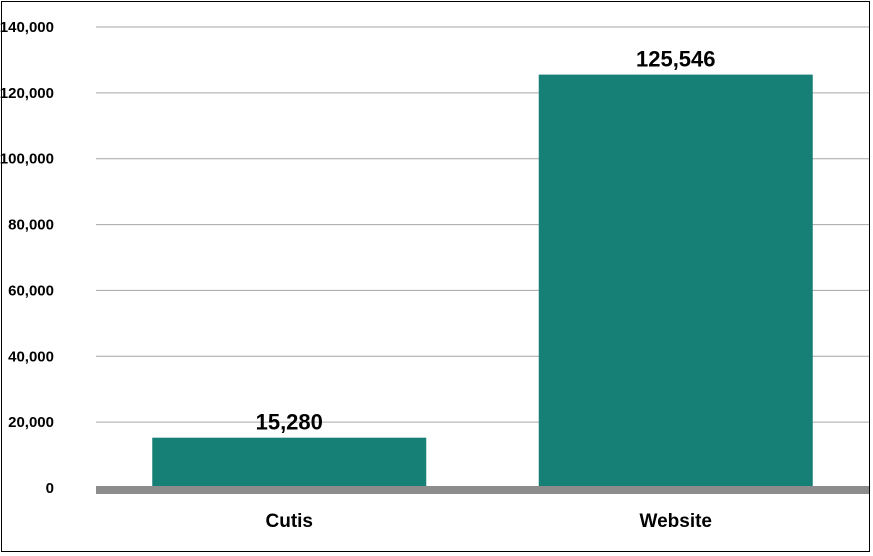  What do you see at coordinates (27, 159) in the screenshot?
I see `y-tick-label: 100,000` at bounding box center [27, 159].